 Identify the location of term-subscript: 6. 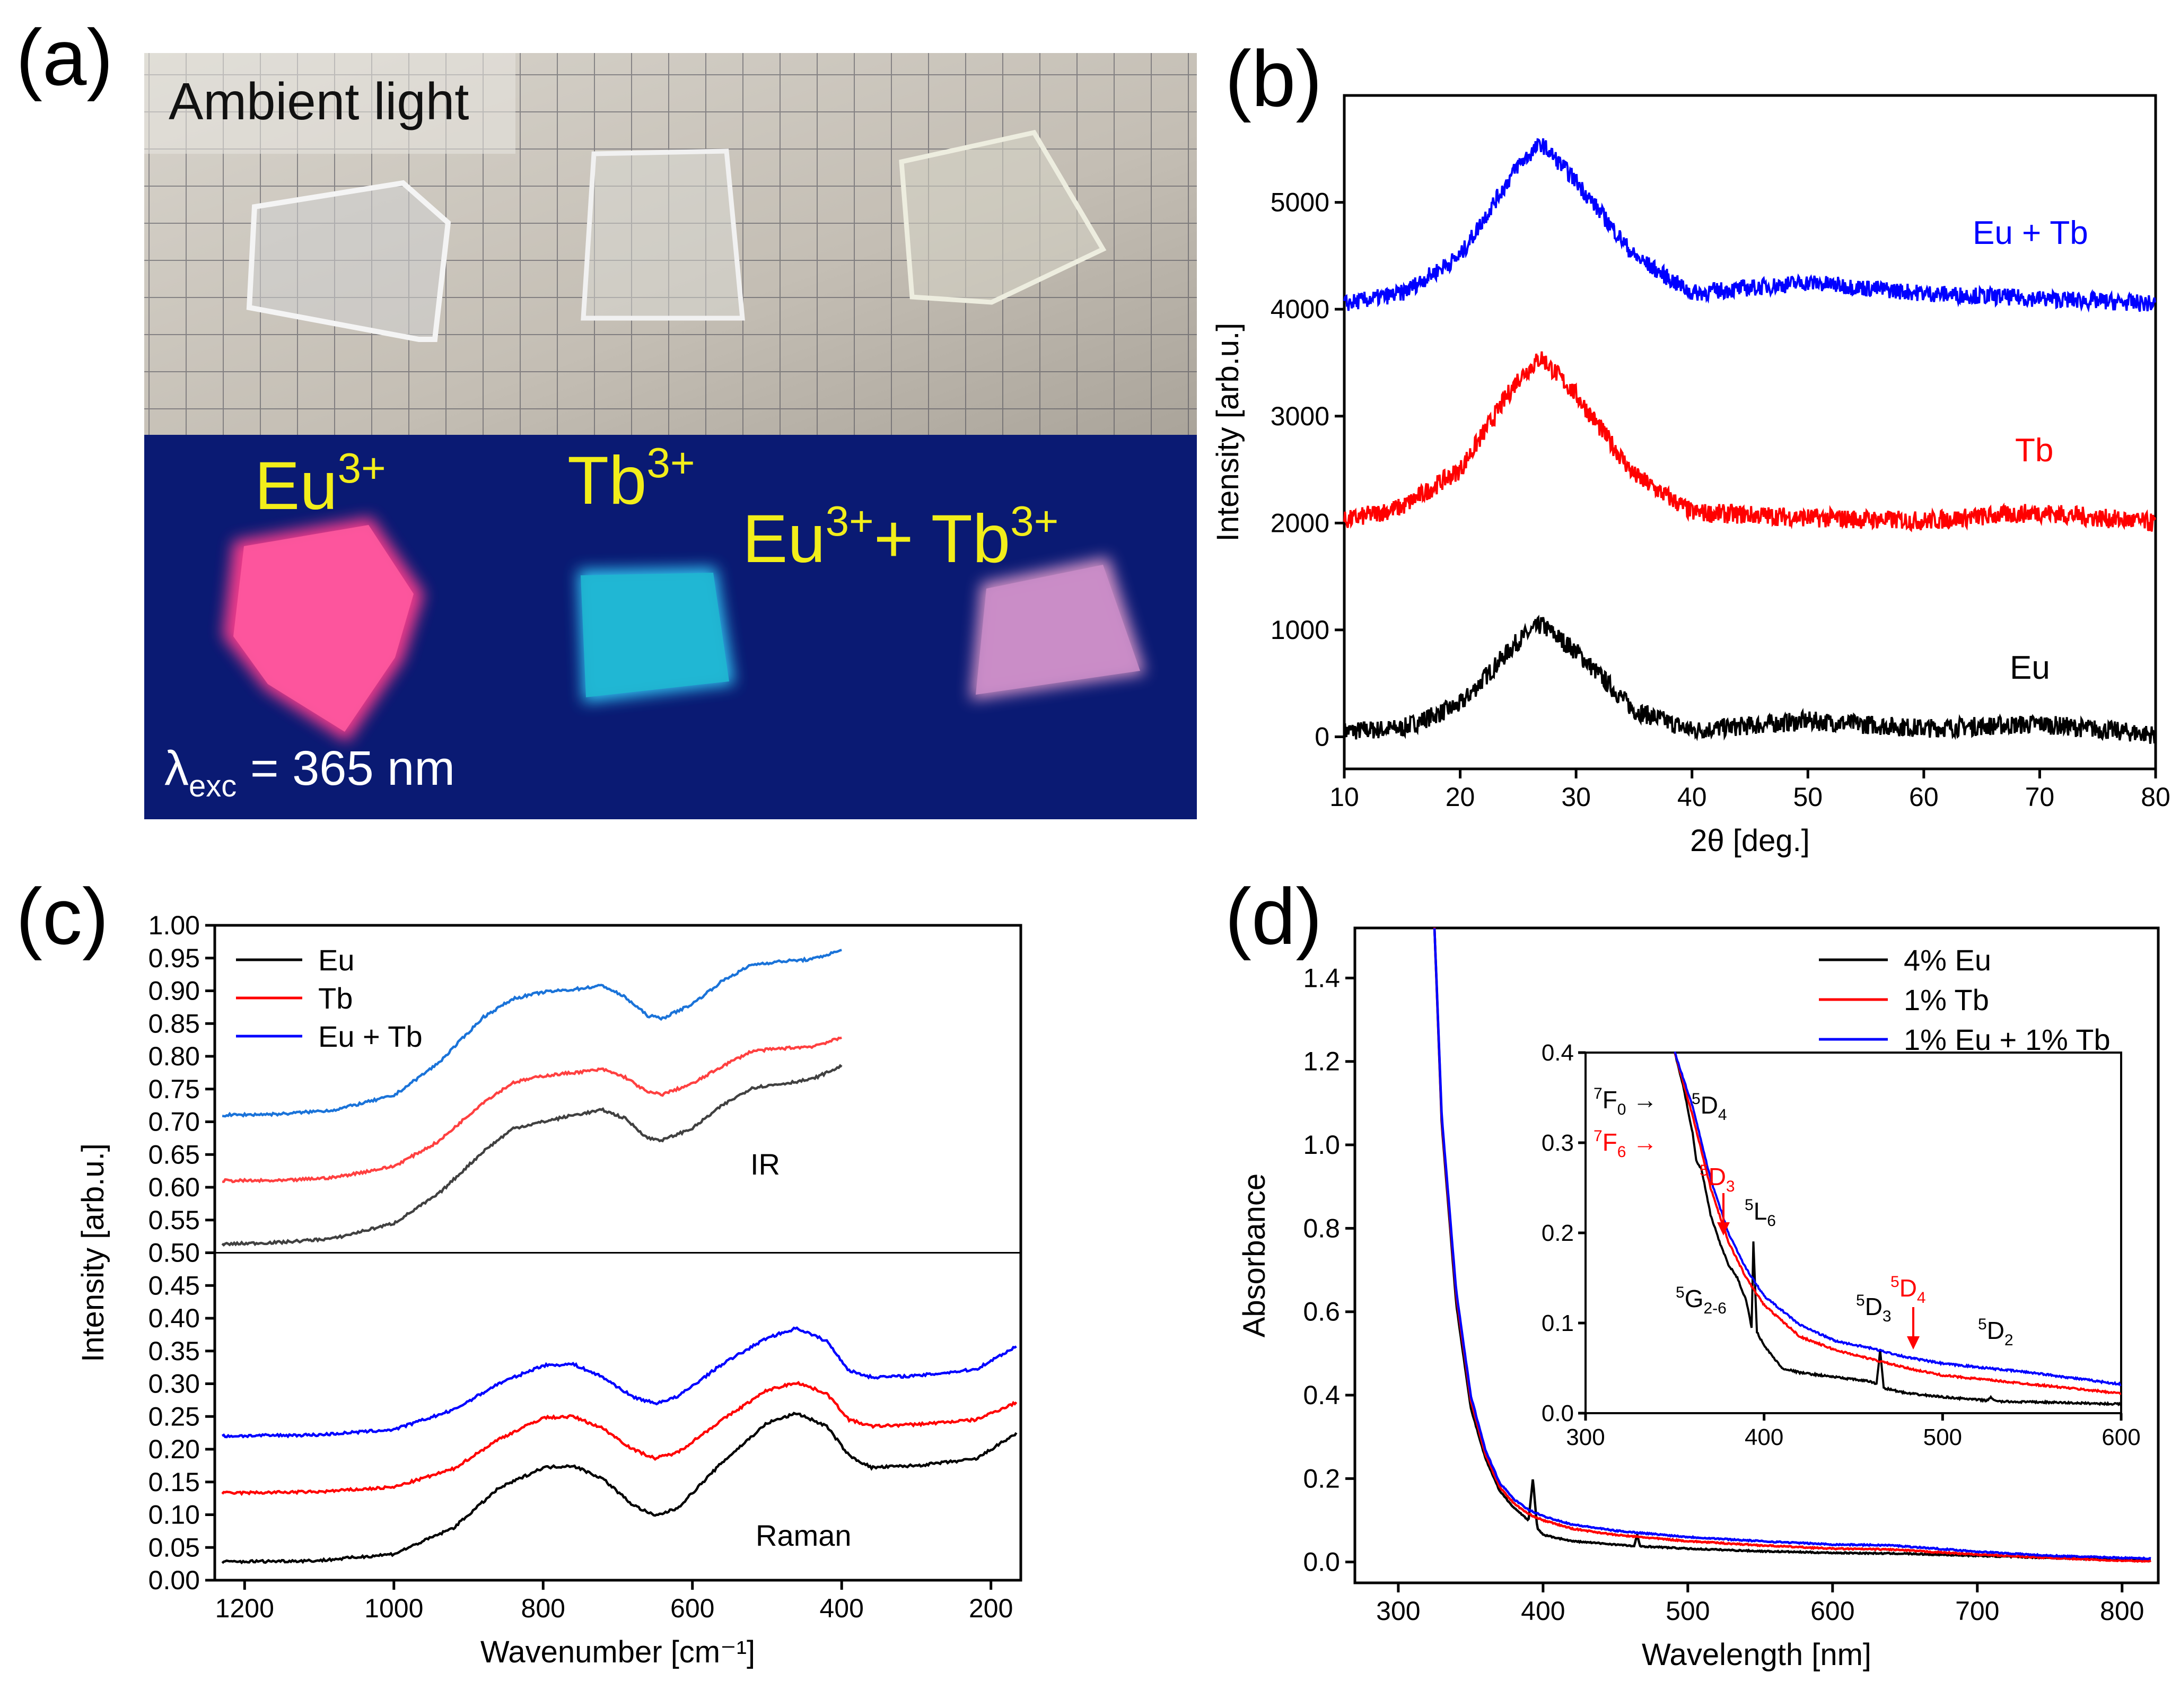
(1621, 1152).